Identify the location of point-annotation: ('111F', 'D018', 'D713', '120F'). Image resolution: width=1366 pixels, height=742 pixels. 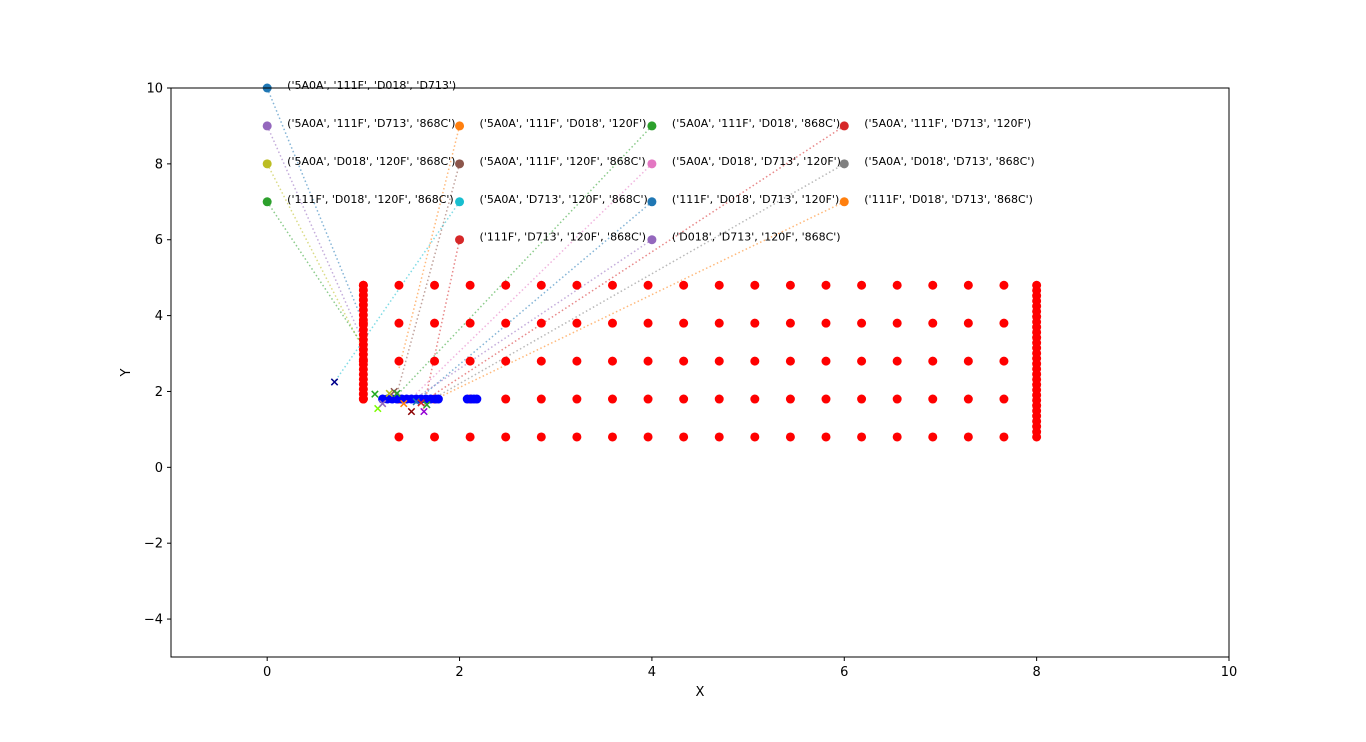
(755, 199).